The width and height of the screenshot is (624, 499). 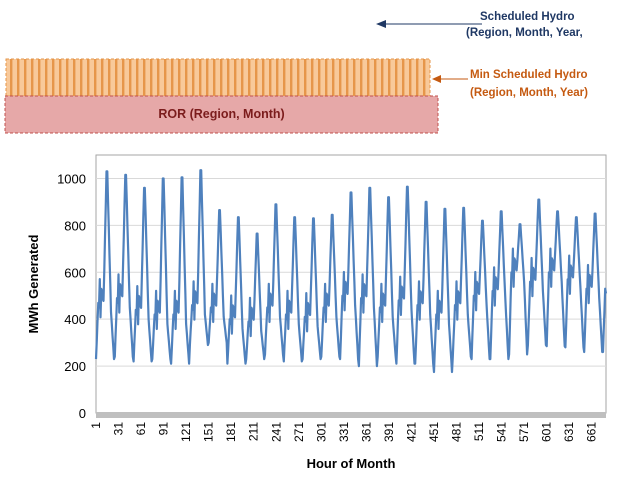 I want to click on min-scheduled-hydro-arrow-head, so click(x=436, y=79).